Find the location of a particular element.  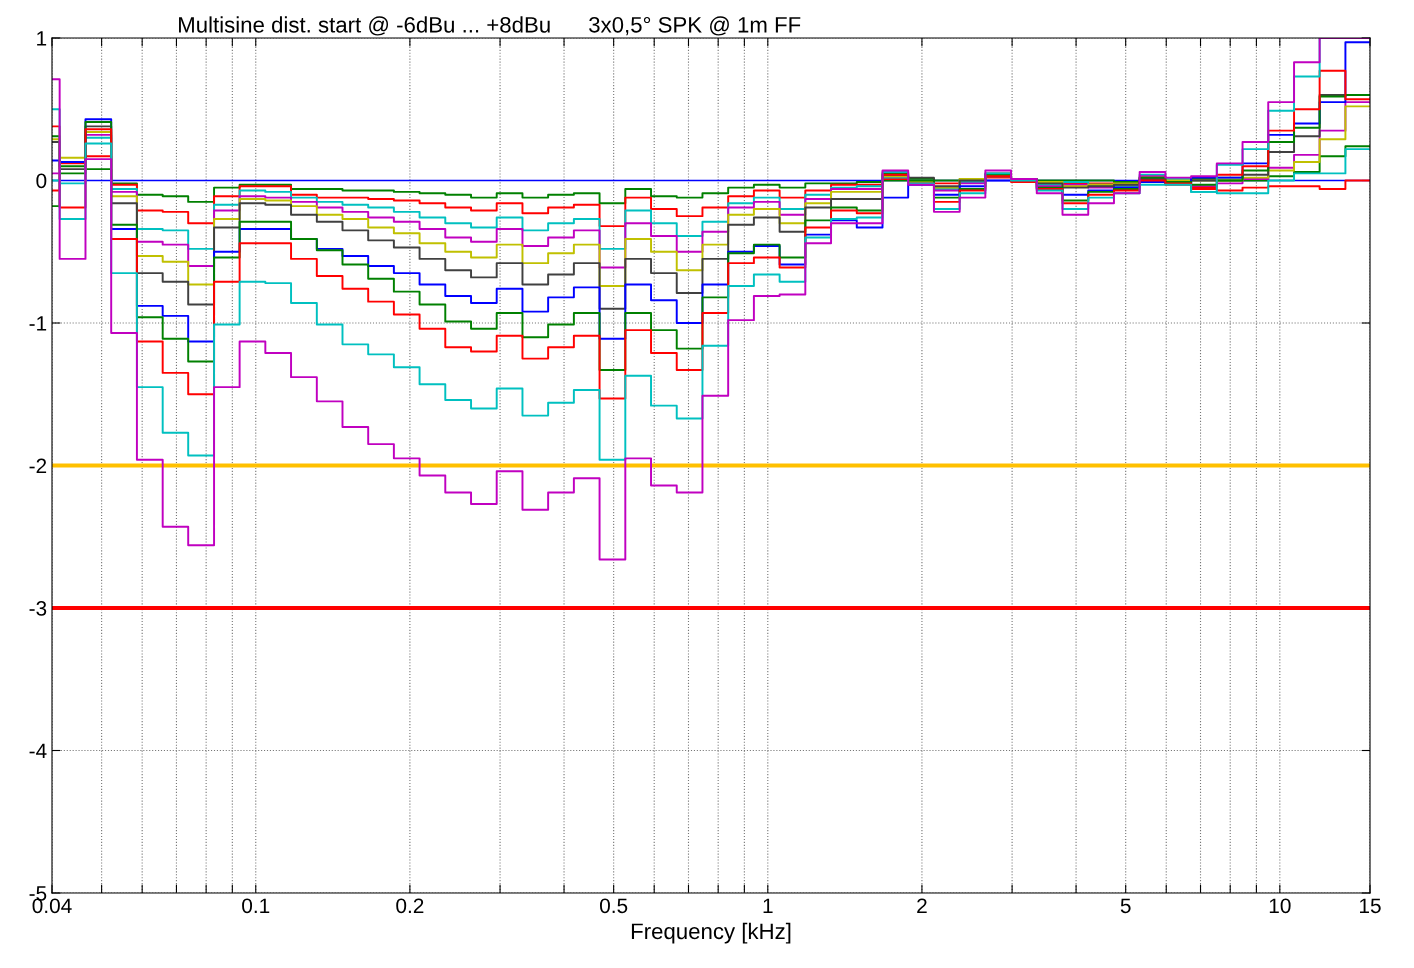

x-axis-title: Frequency [kHz] is located at coordinates (711, 933).